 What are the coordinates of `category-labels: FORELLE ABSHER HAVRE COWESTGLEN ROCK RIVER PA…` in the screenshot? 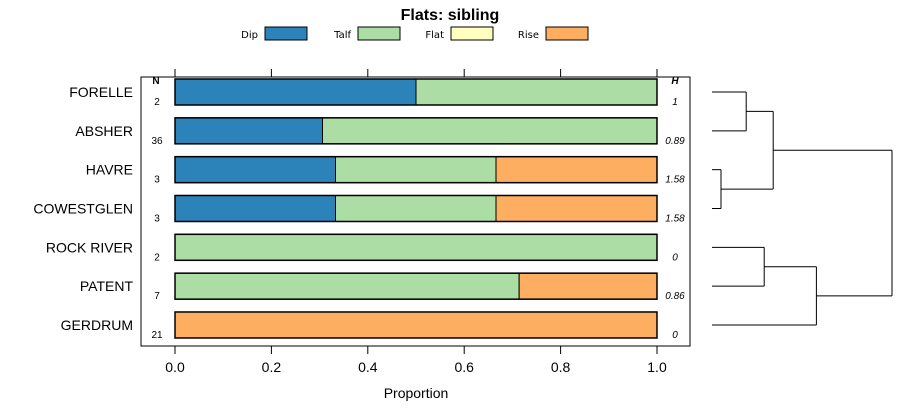 It's located at (83, 208).